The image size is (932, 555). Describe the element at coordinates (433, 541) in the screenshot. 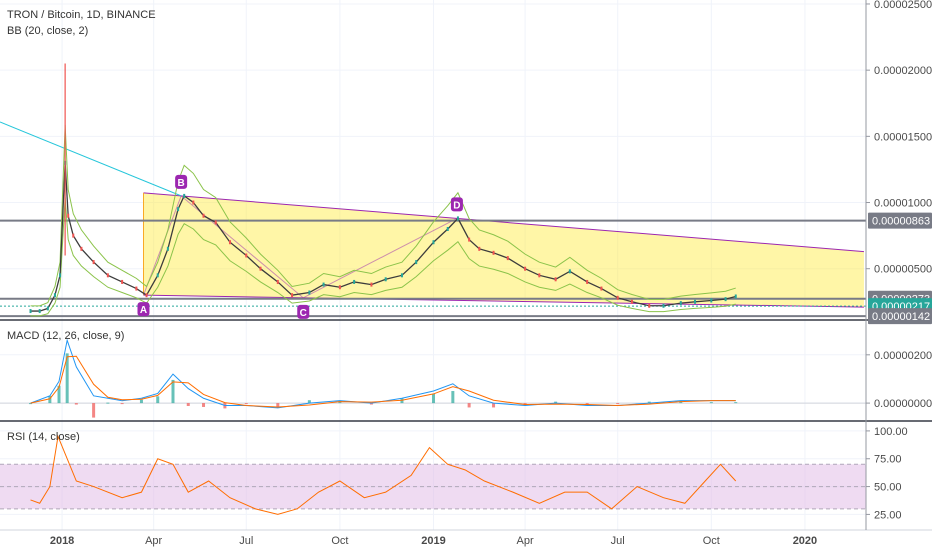

I see `time-axis-label: 2019` at that location.